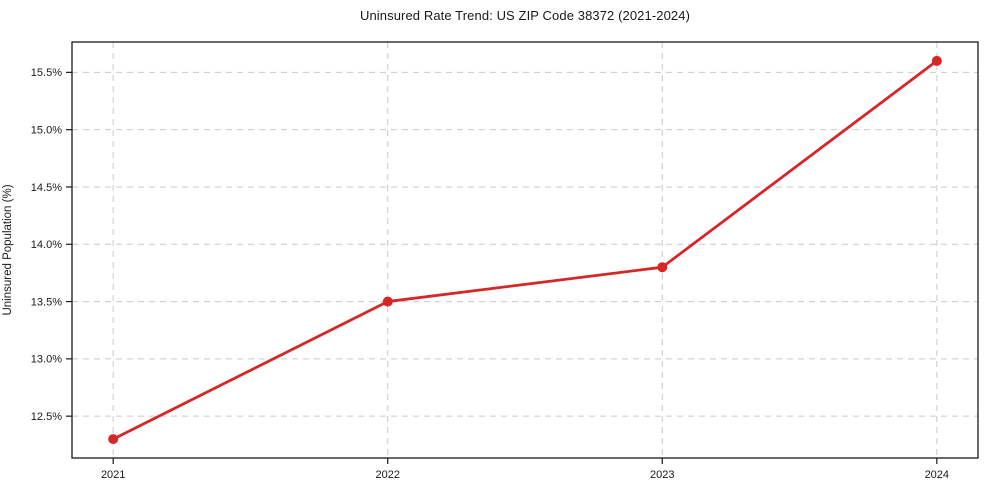 The width and height of the screenshot is (989, 490). I want to click on y-tick-label: 15.0%, so click(46, 130).